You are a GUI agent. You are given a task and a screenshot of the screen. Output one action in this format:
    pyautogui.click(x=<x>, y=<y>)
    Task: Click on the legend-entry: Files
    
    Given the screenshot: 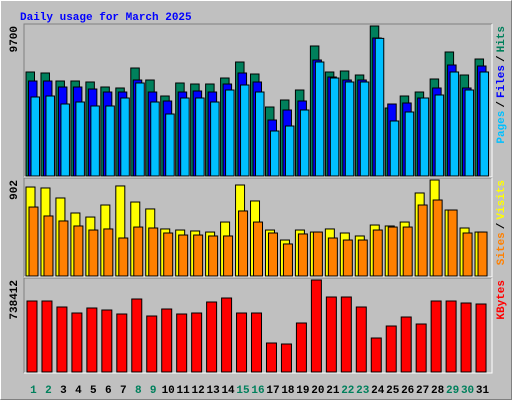 What is the action you would take?
    pyautogui.click(x=502, y=81)
    